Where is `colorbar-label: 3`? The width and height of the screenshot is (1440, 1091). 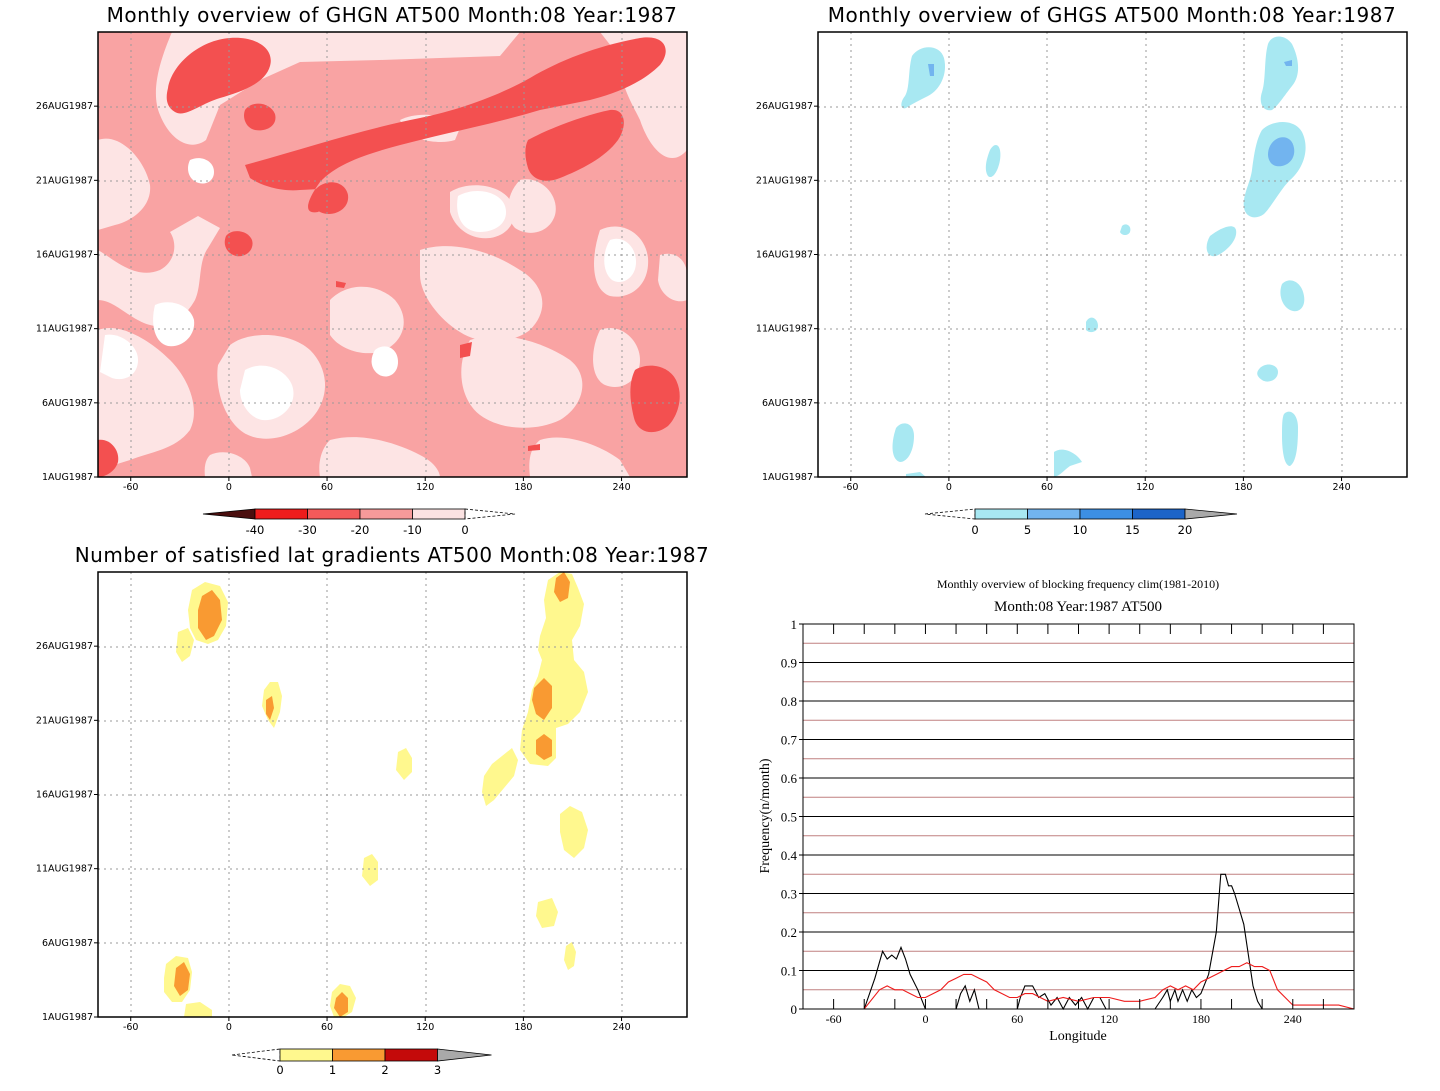 colorbar-label: 3 is located at coordinates (437, 1070).